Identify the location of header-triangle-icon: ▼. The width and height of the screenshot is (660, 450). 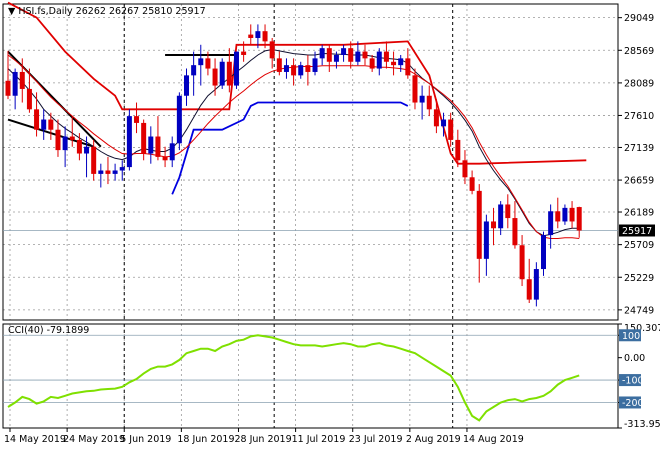
(13, 11).